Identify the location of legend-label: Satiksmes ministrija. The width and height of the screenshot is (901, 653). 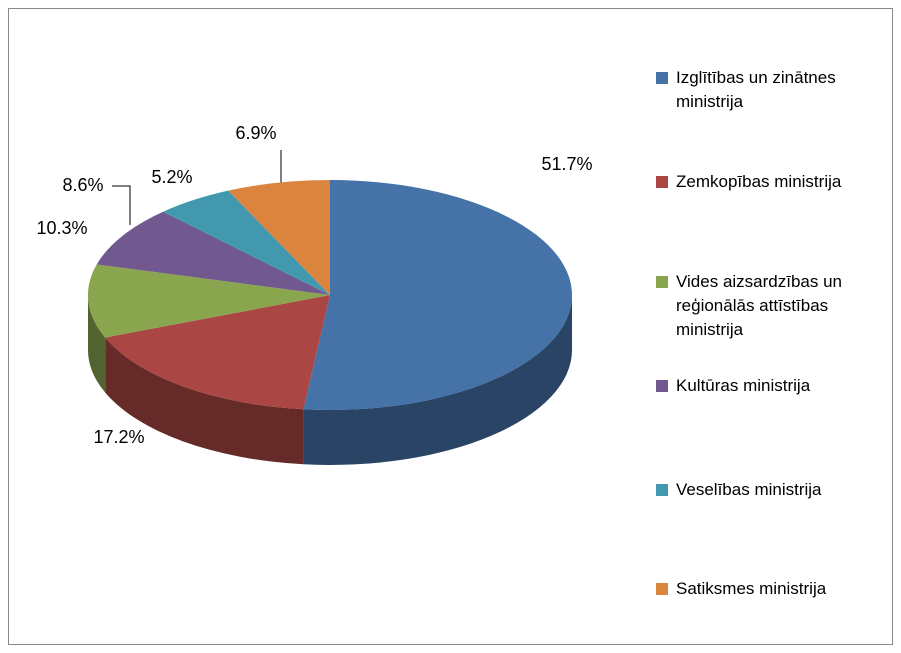
(751, 588).